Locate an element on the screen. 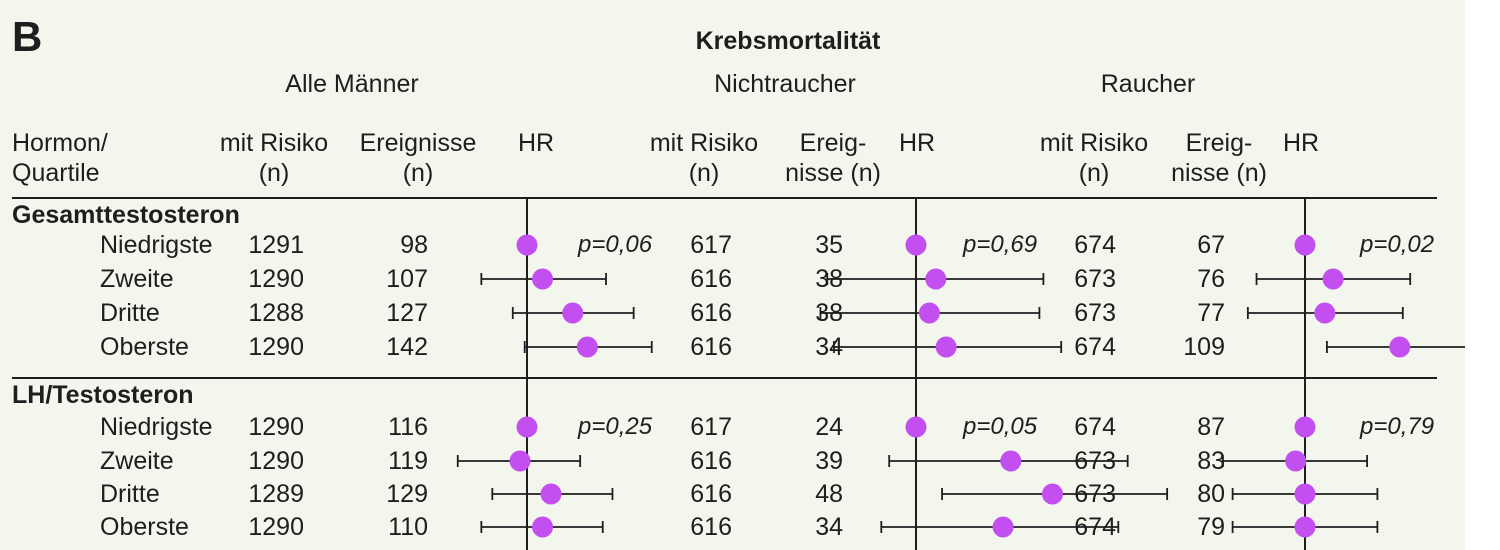  event-count: 24 is located at coordinates (829, 427).